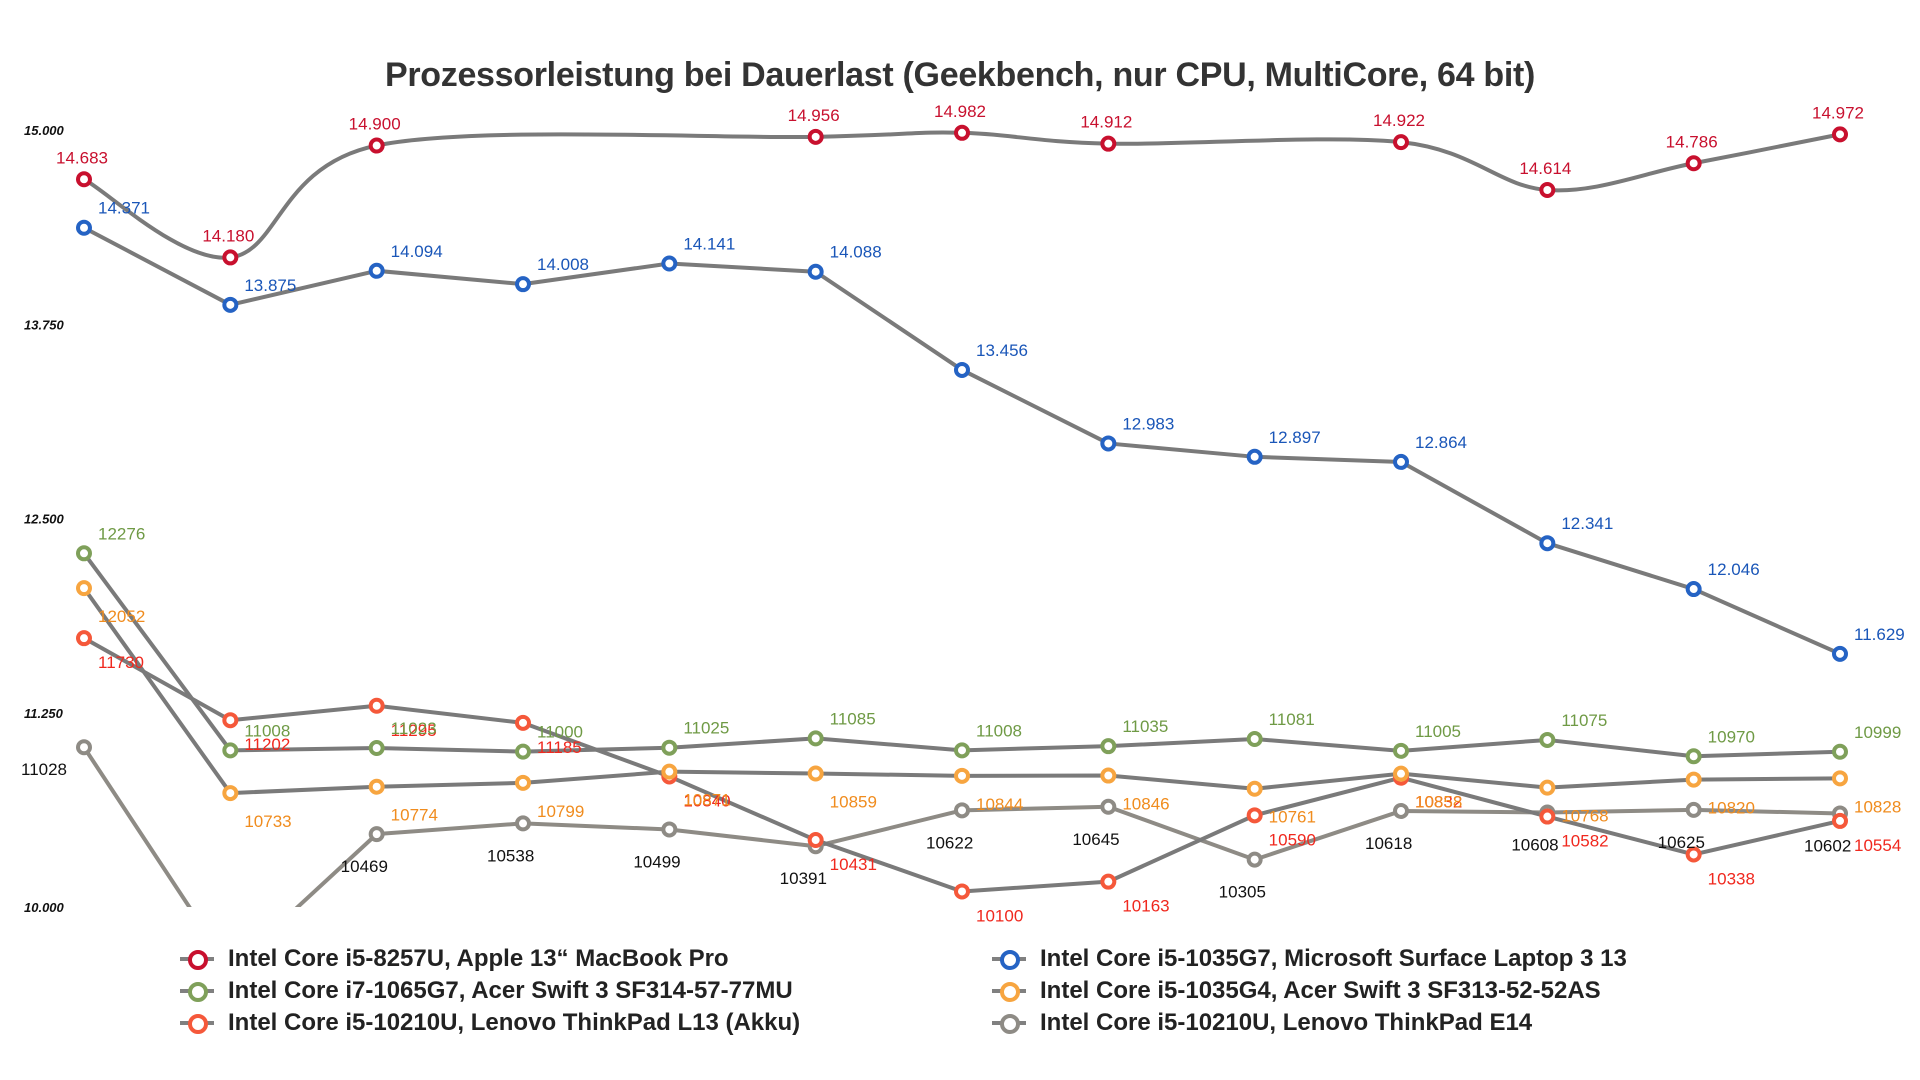 This screenshot has height=1080, width=1920. Describe the element at coordinates (1145, 804) in the screenshot. I see `data-label: 10846` at that location.